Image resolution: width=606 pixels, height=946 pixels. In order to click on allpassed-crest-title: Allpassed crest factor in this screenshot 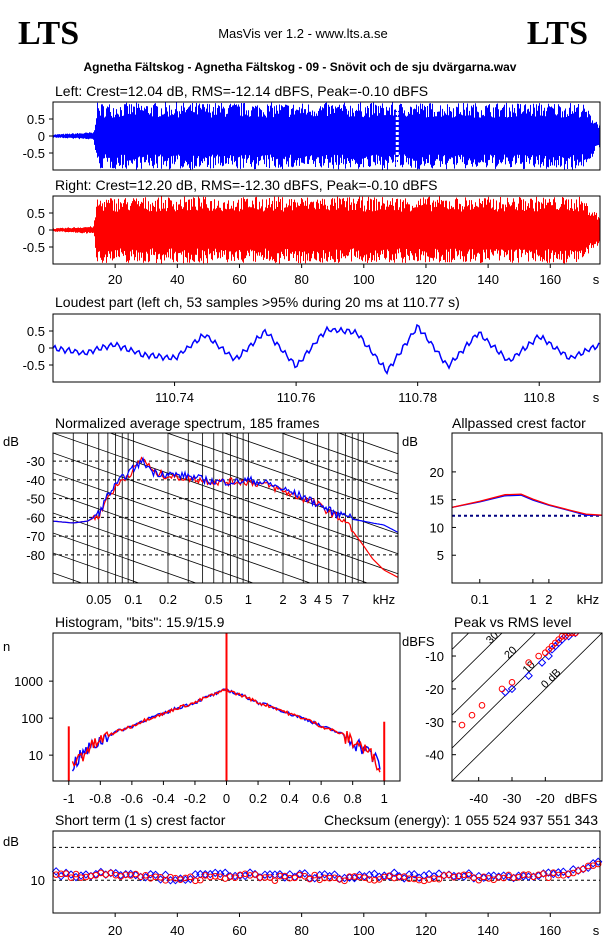, I will do `click(519, 423)`.